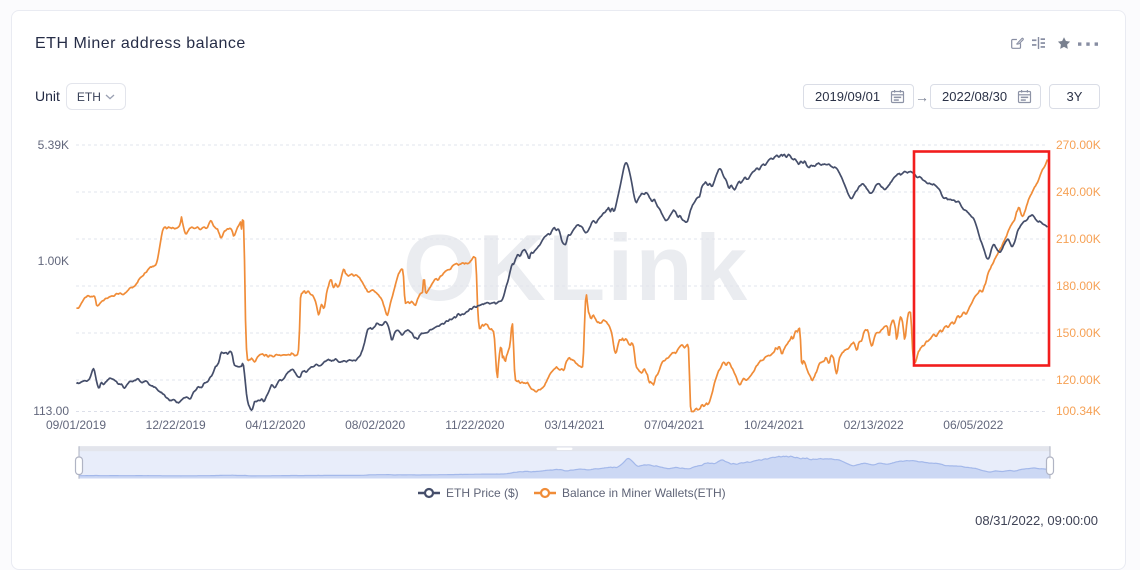  Describe the element at coordinates (275, 425) in the screenshot. I see `svg-text: 04/12/2020` at that location.